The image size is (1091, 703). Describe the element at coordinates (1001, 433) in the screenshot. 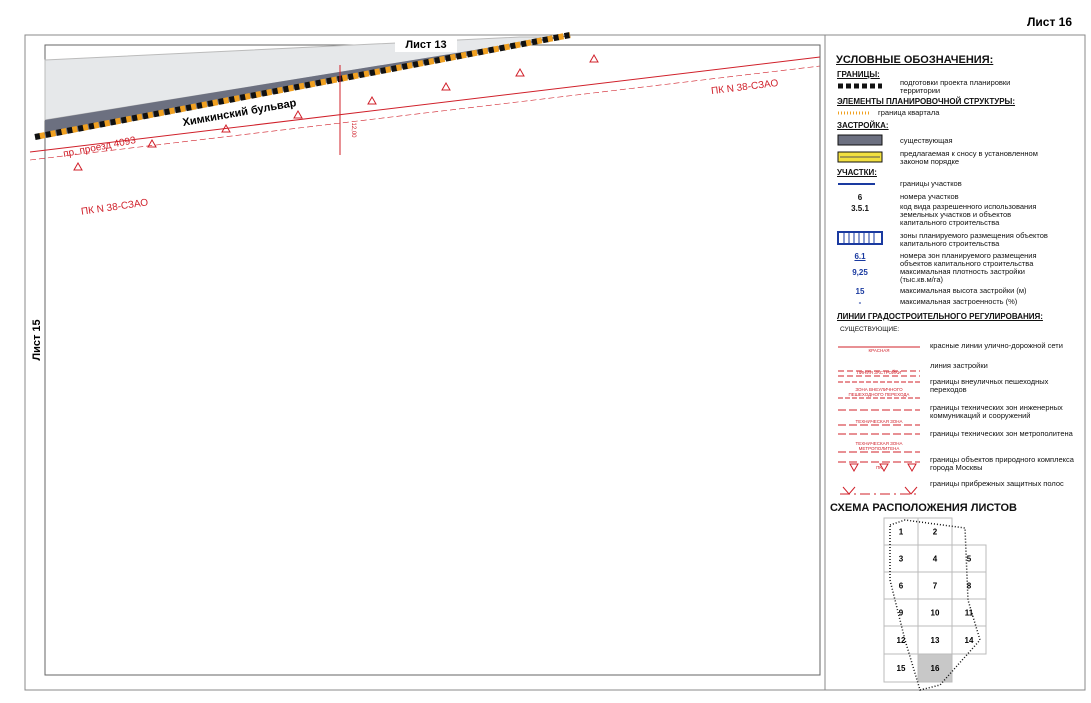

I see `legend-text: границы технических зон метрополитена` at that location.